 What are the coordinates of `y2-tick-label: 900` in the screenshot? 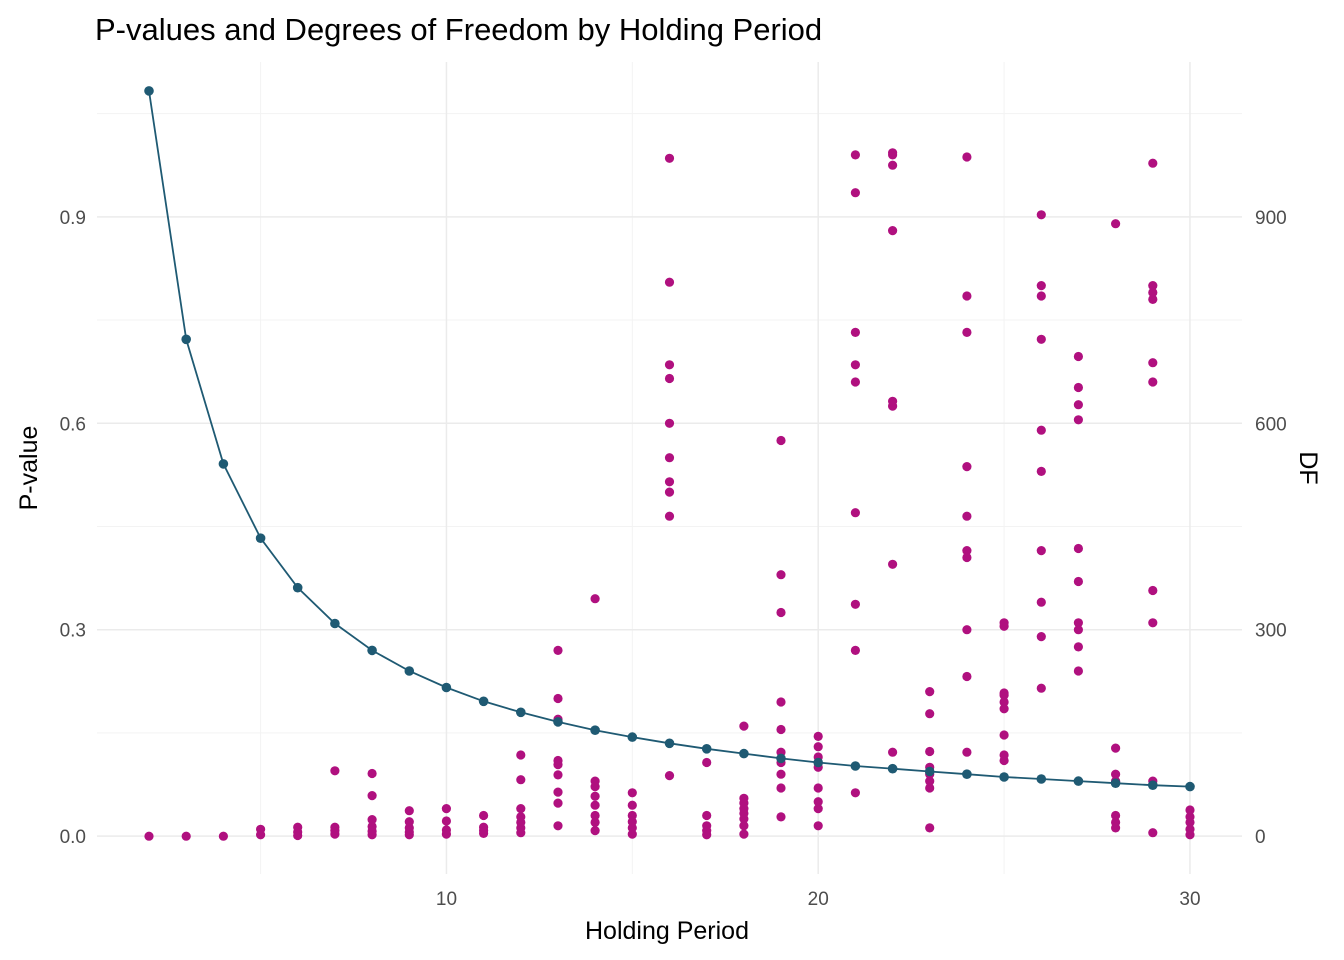 It's located at (1271, 218).